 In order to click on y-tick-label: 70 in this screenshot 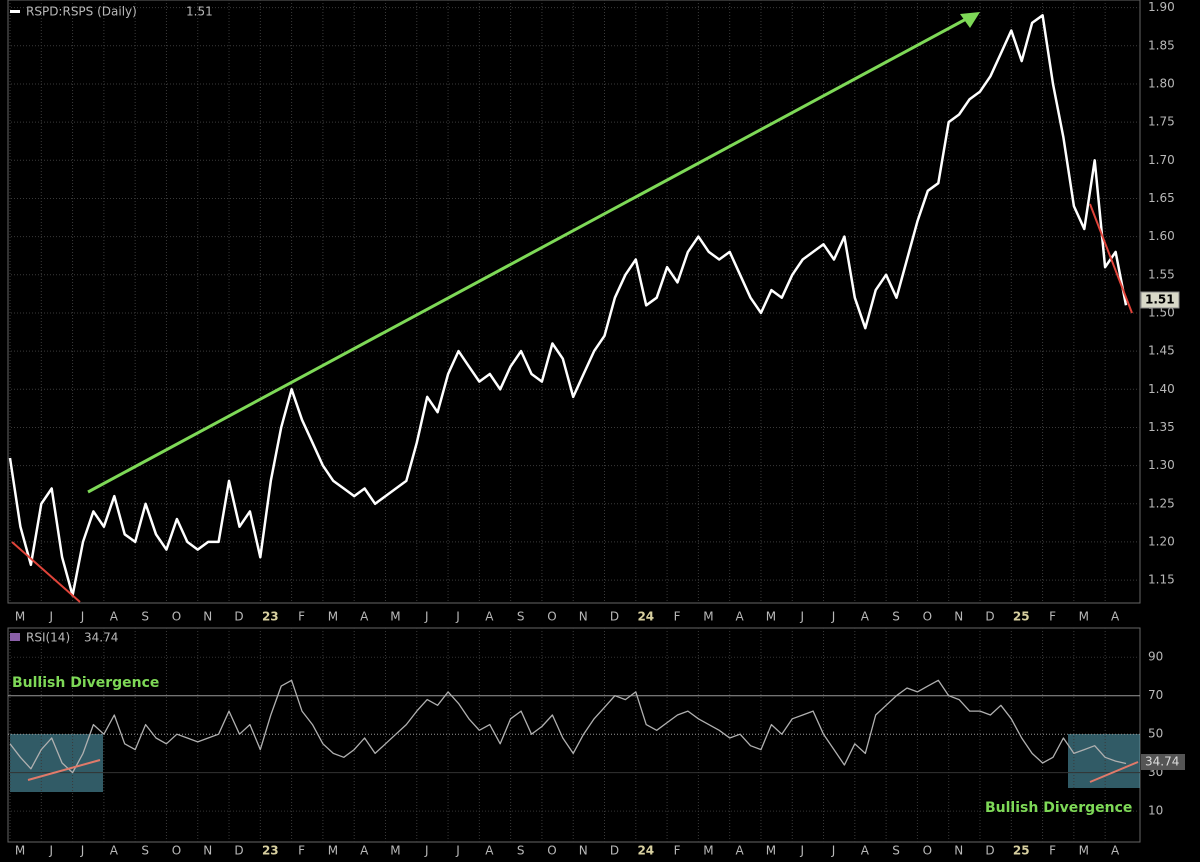, I will do `click(1155, 695)`.